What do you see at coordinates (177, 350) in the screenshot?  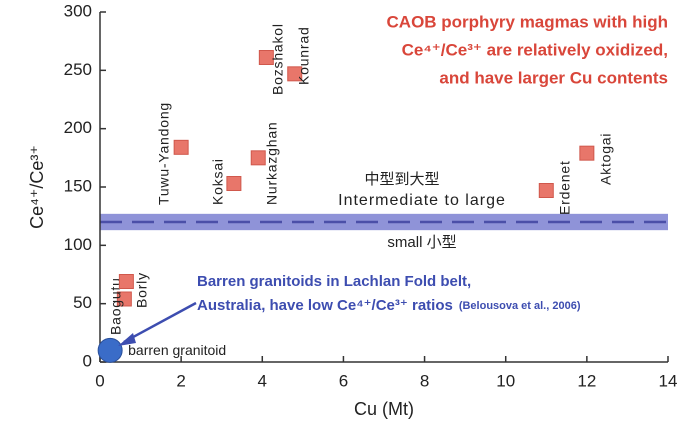 I see `point-label: barren granitoid` at bounding box center [177, 350].